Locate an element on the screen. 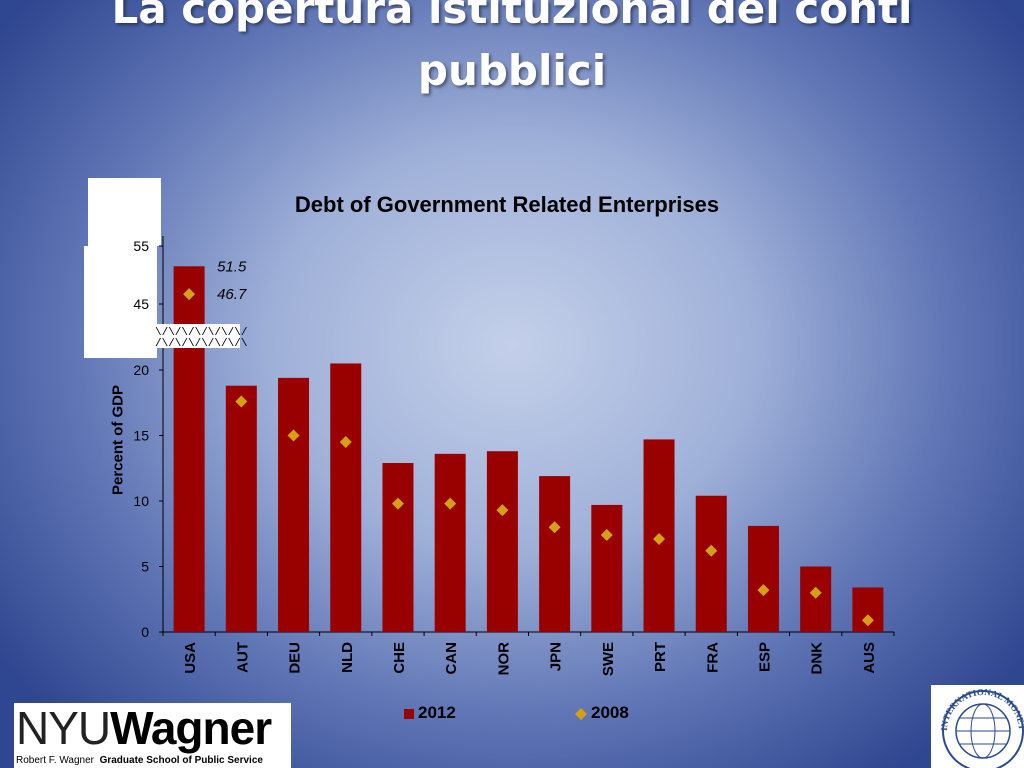  marker-2008-dnk is located at coordinates (815, 592).